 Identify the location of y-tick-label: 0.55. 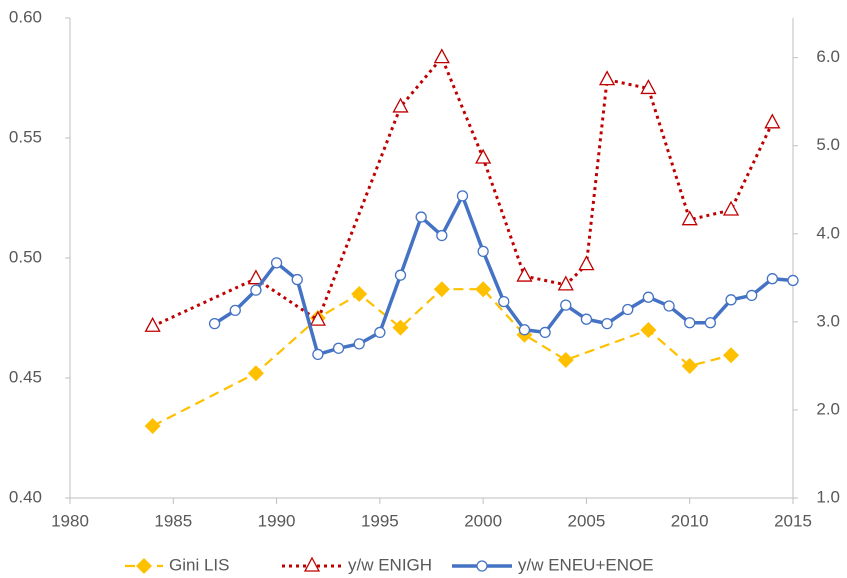
(25, 136).